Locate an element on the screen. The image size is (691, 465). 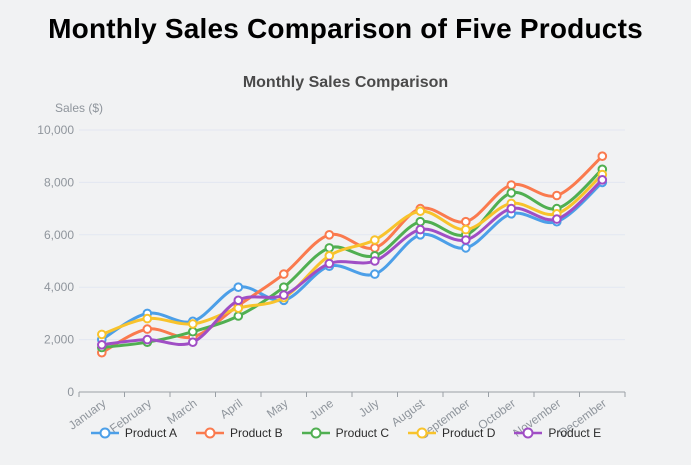
x-axis-label: April is located at coordinates (231, 408).